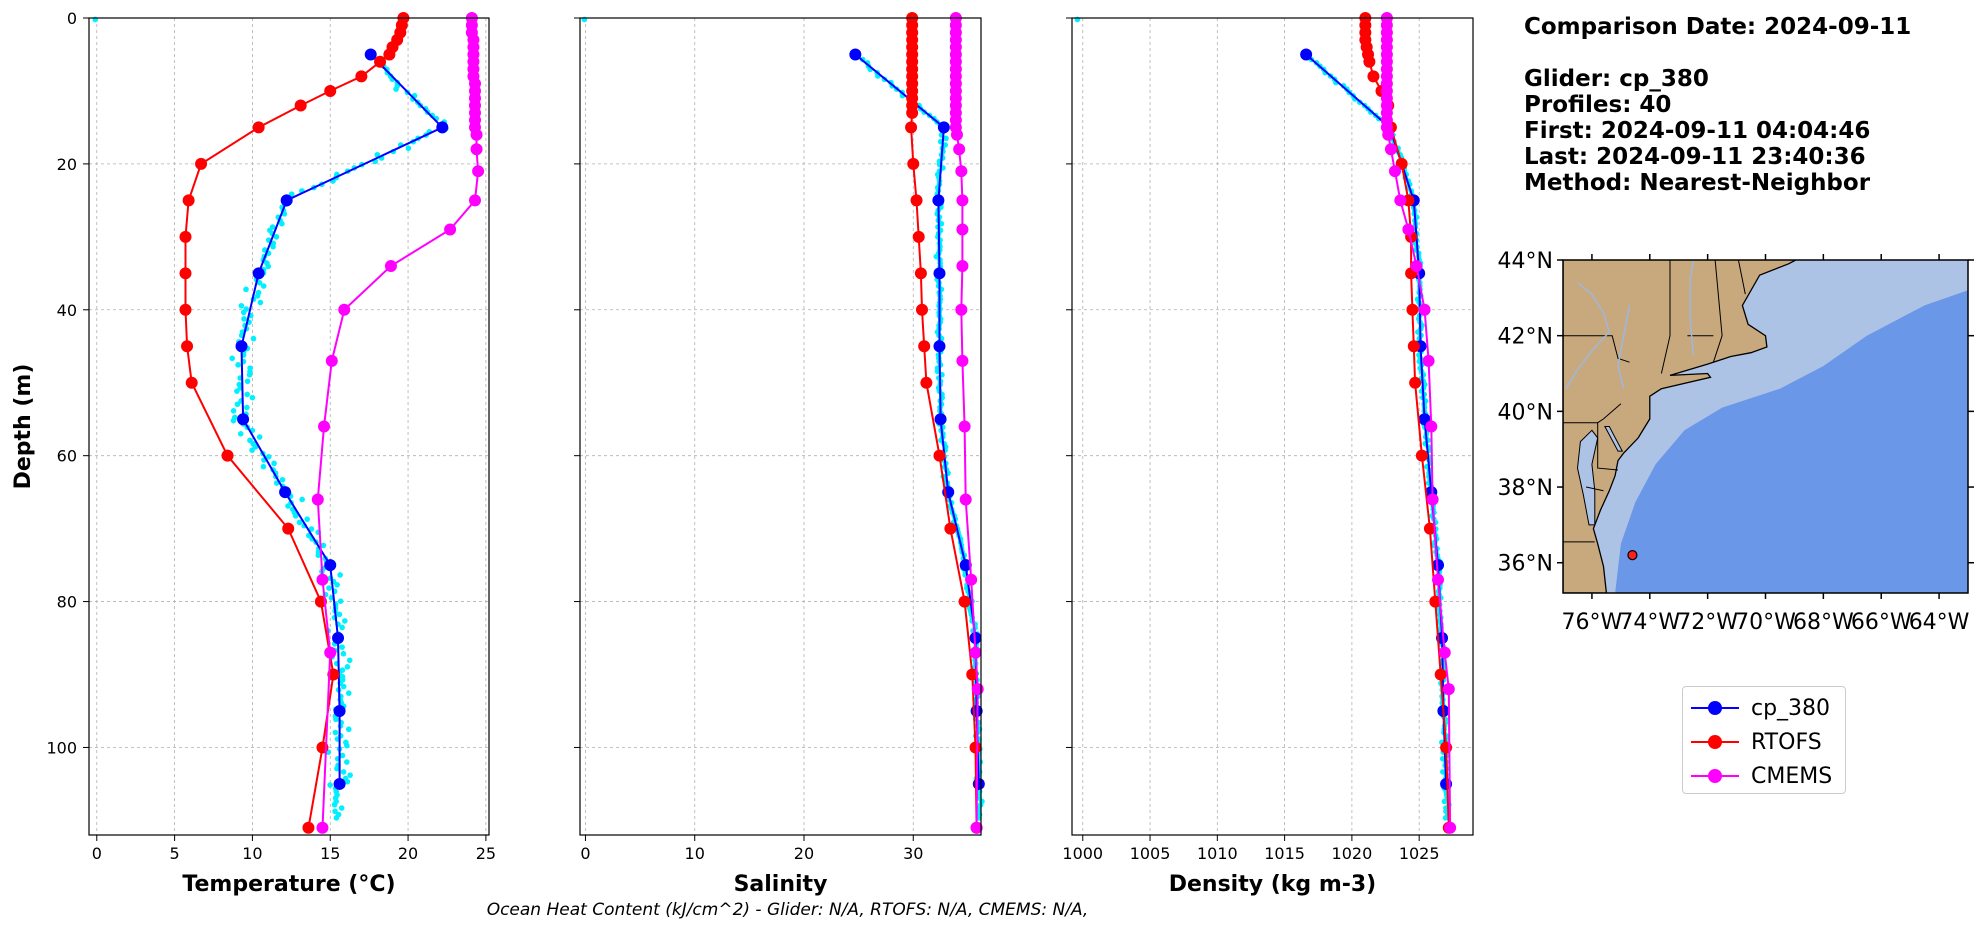 The image size is (1981, 934). What do you see at coordinates (1697, 131) in the screenshot?
I see `first-time: First: 2024-09-11 04:04:46` at bounding box center [1697, 131].